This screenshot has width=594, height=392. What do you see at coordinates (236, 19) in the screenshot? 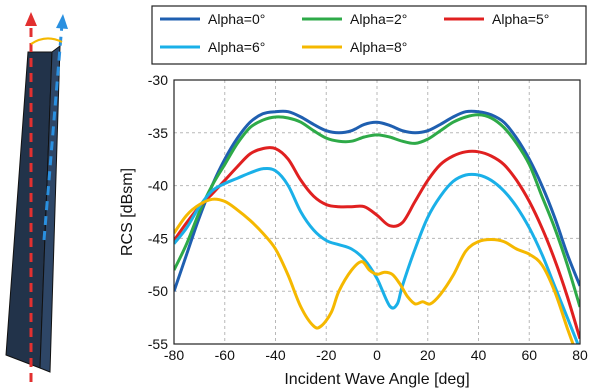
I see `legend-label-0: Alpha=0°` at bounding box center [236, 19].